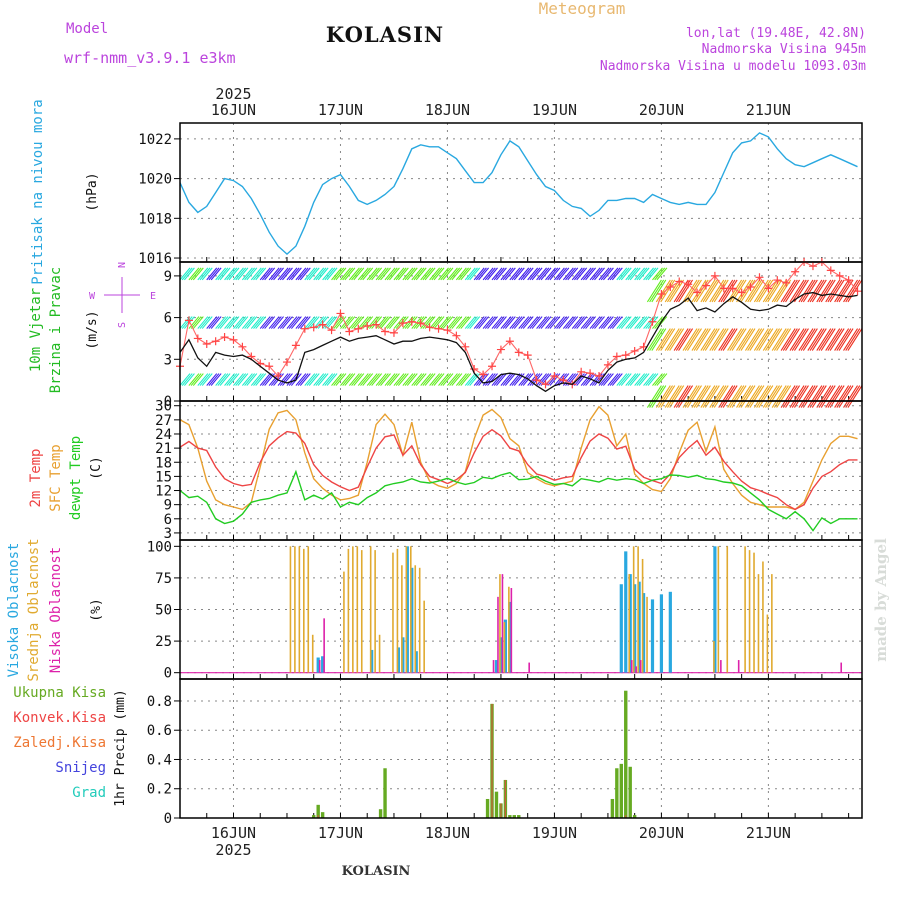  What do you see at coordinates (233, 94) in the screenshot?
I see `year-label-top: 2025` at bounding box center [233, 94].